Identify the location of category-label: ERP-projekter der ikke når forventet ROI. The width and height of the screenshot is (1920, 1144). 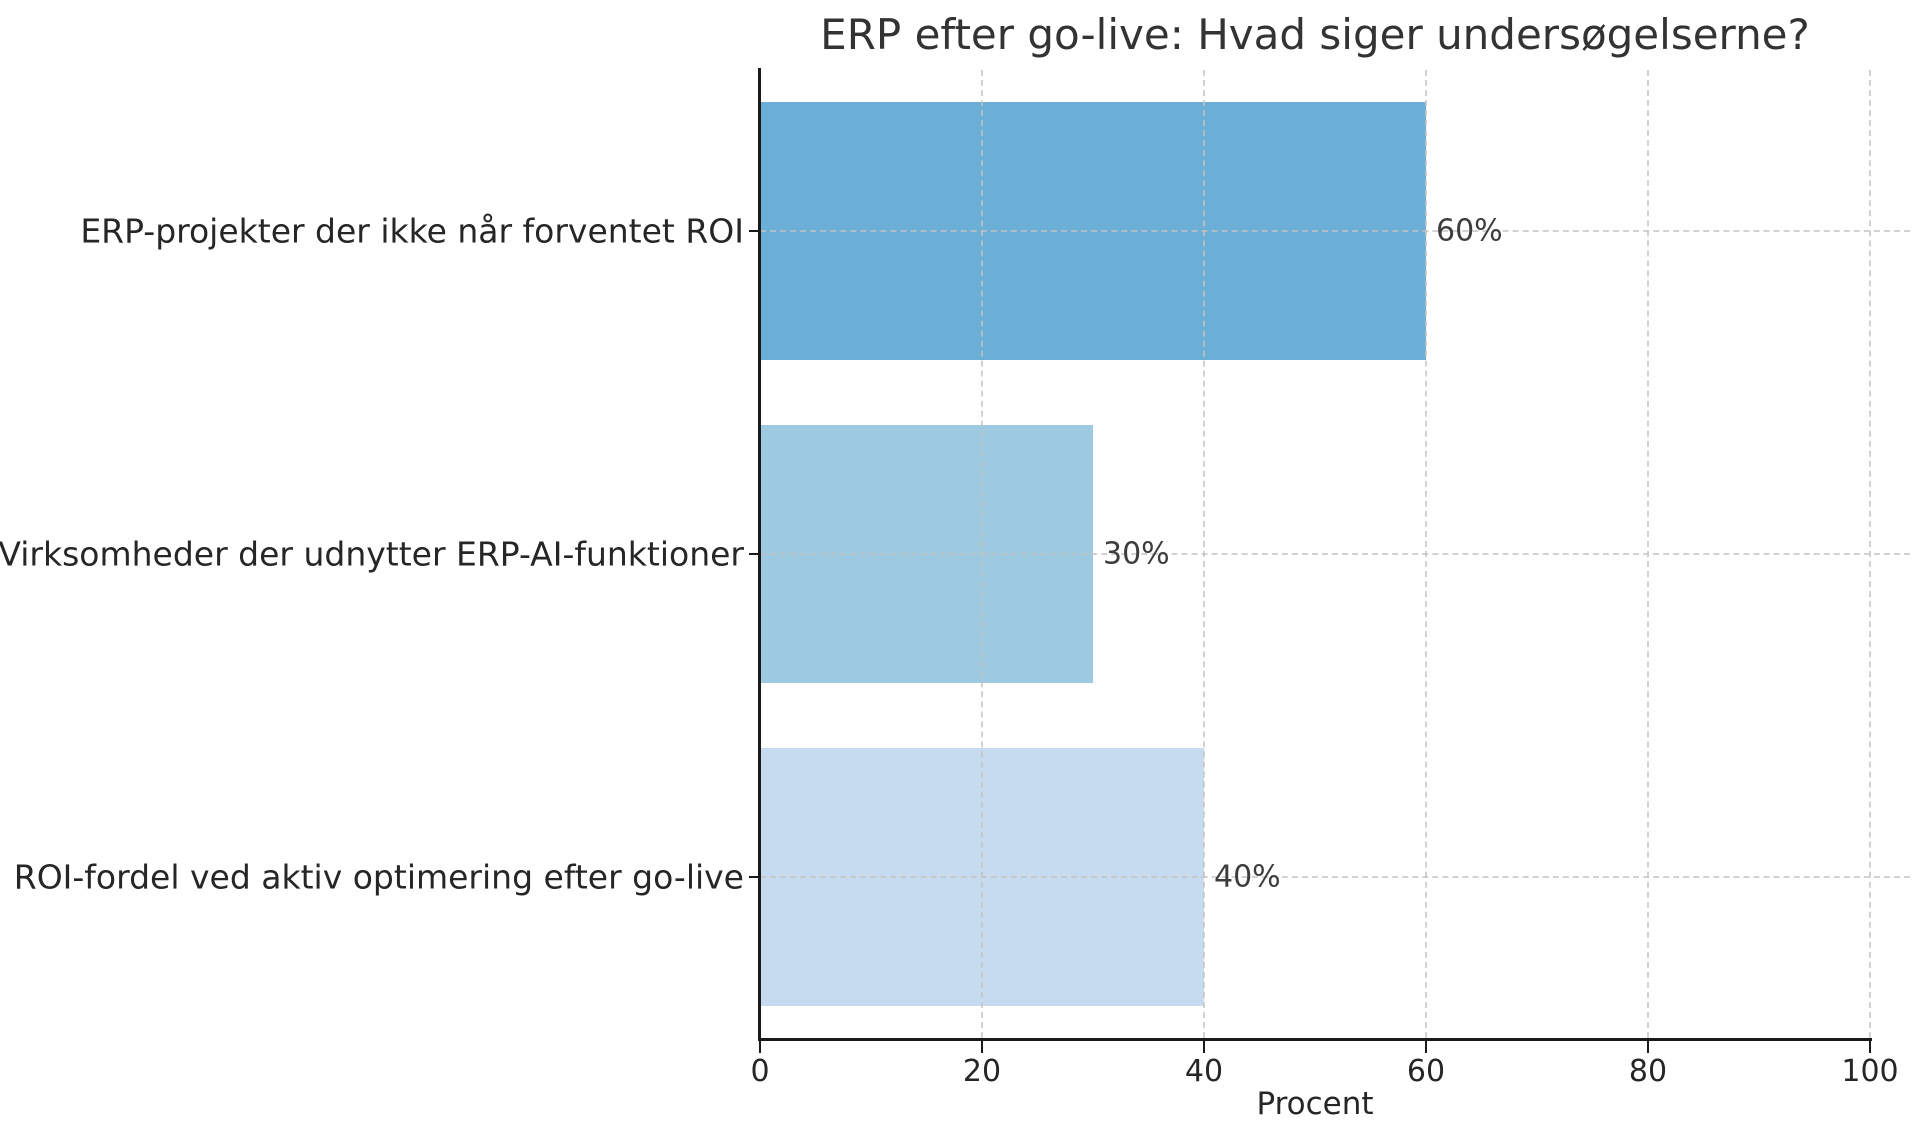
(412, 231).